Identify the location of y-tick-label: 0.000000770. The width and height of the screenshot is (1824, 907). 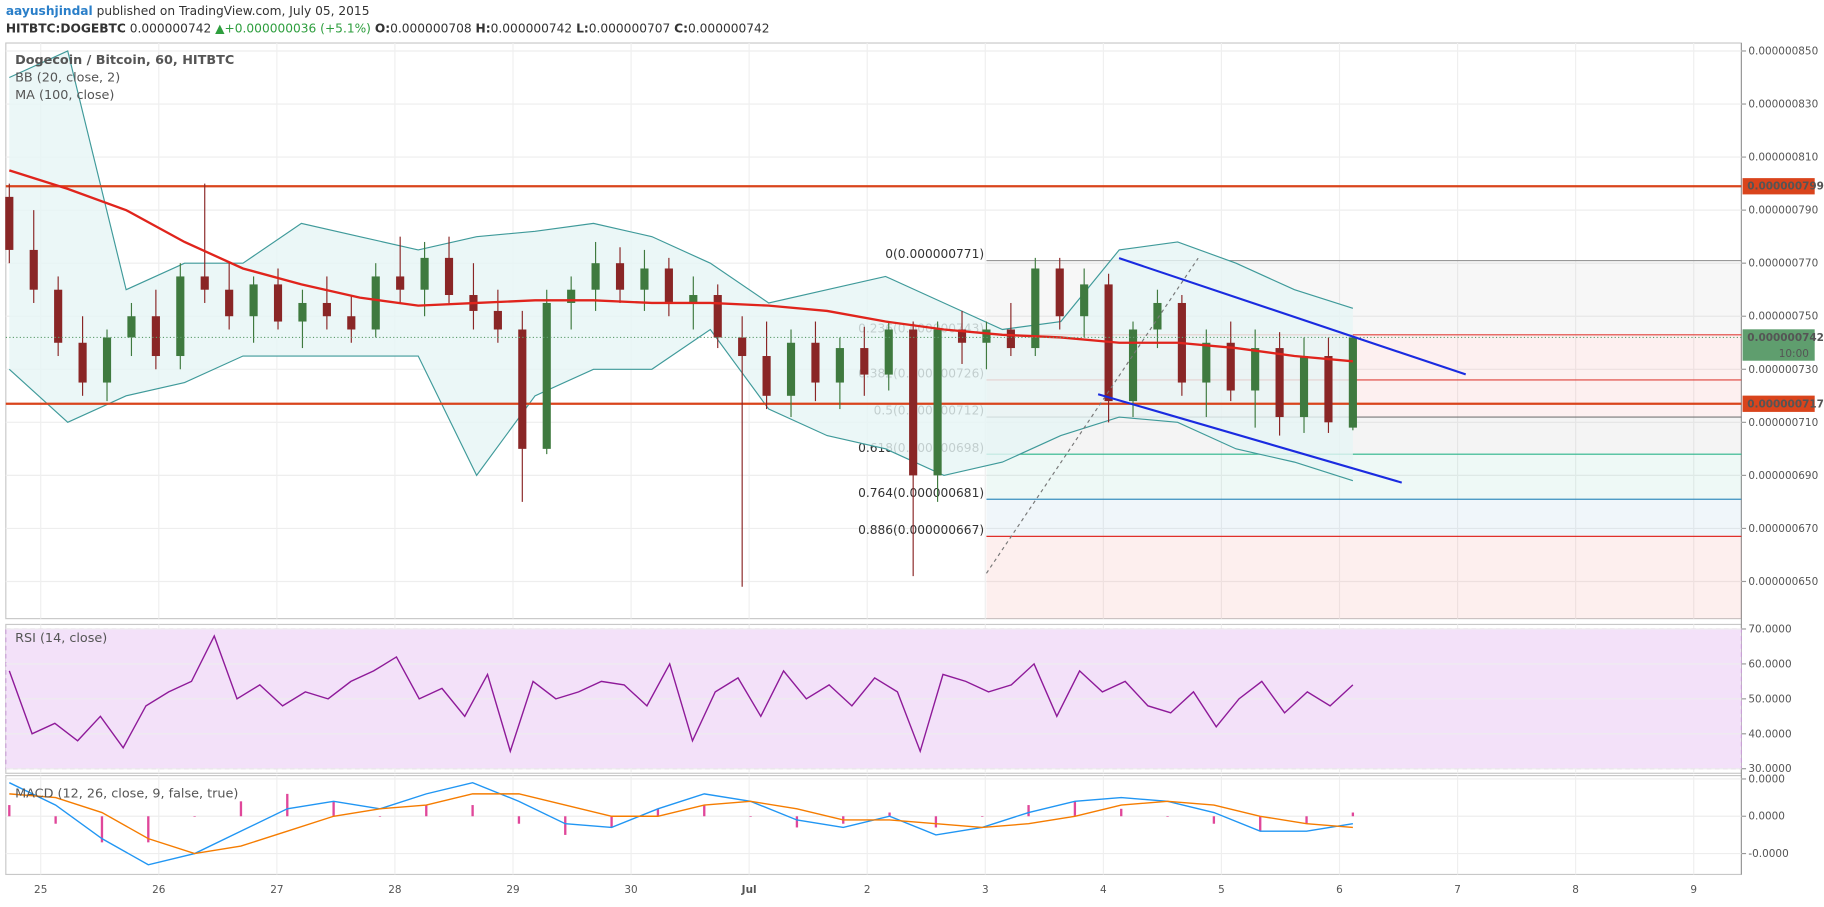
(1783, 264).